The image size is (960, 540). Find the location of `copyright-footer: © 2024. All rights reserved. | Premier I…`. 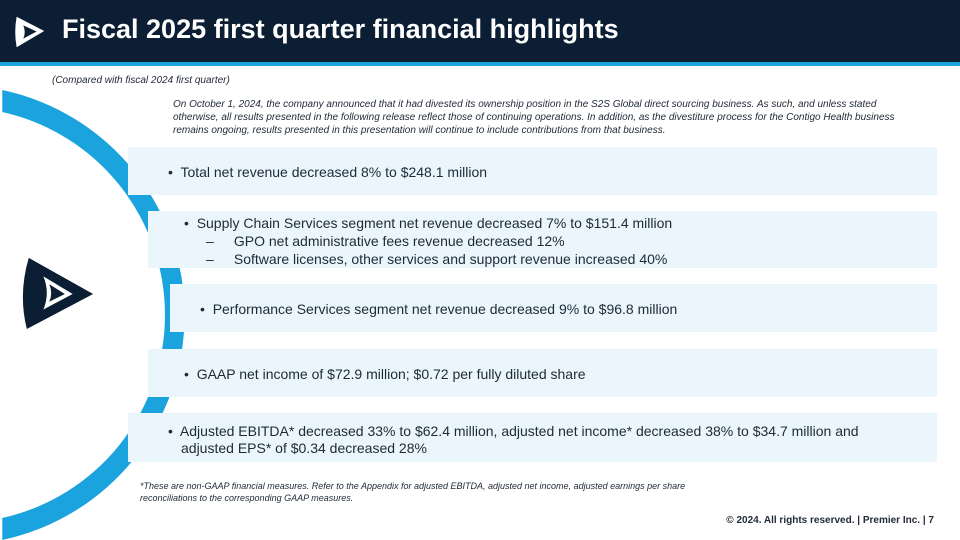

copyright-footer: © 2024. All rights reserved. | Premier I… is located at coordinates (830, 520).